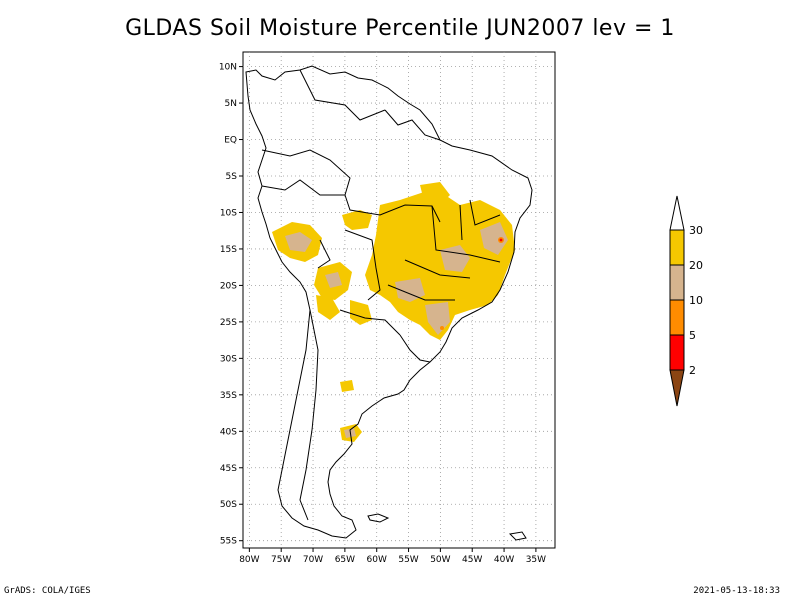 The width and height of the screenshot is (800, 600). I want to click on shade-20-30-brazil, so click(440, 265).